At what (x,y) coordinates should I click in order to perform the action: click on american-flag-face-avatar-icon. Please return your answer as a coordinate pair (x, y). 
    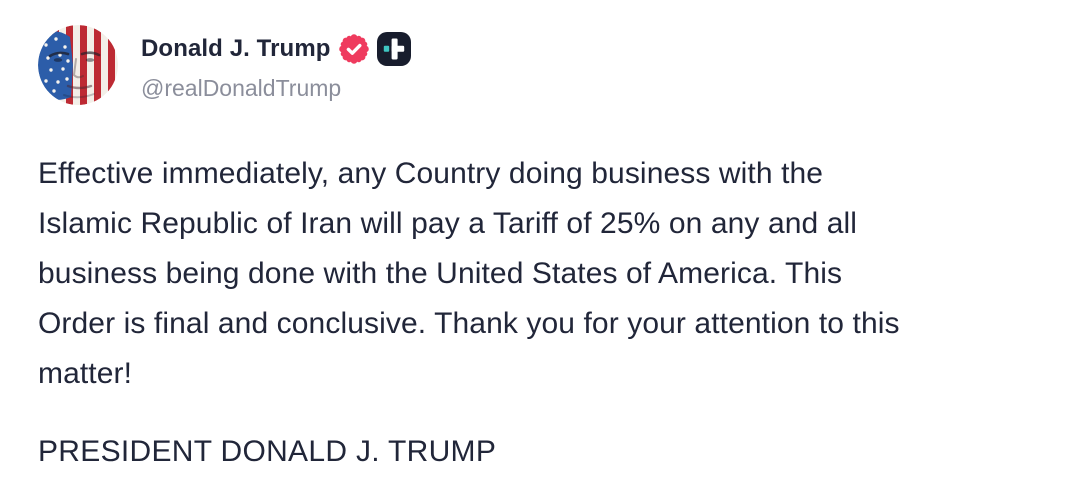
    Looking at the image, I should click on (78, 65).